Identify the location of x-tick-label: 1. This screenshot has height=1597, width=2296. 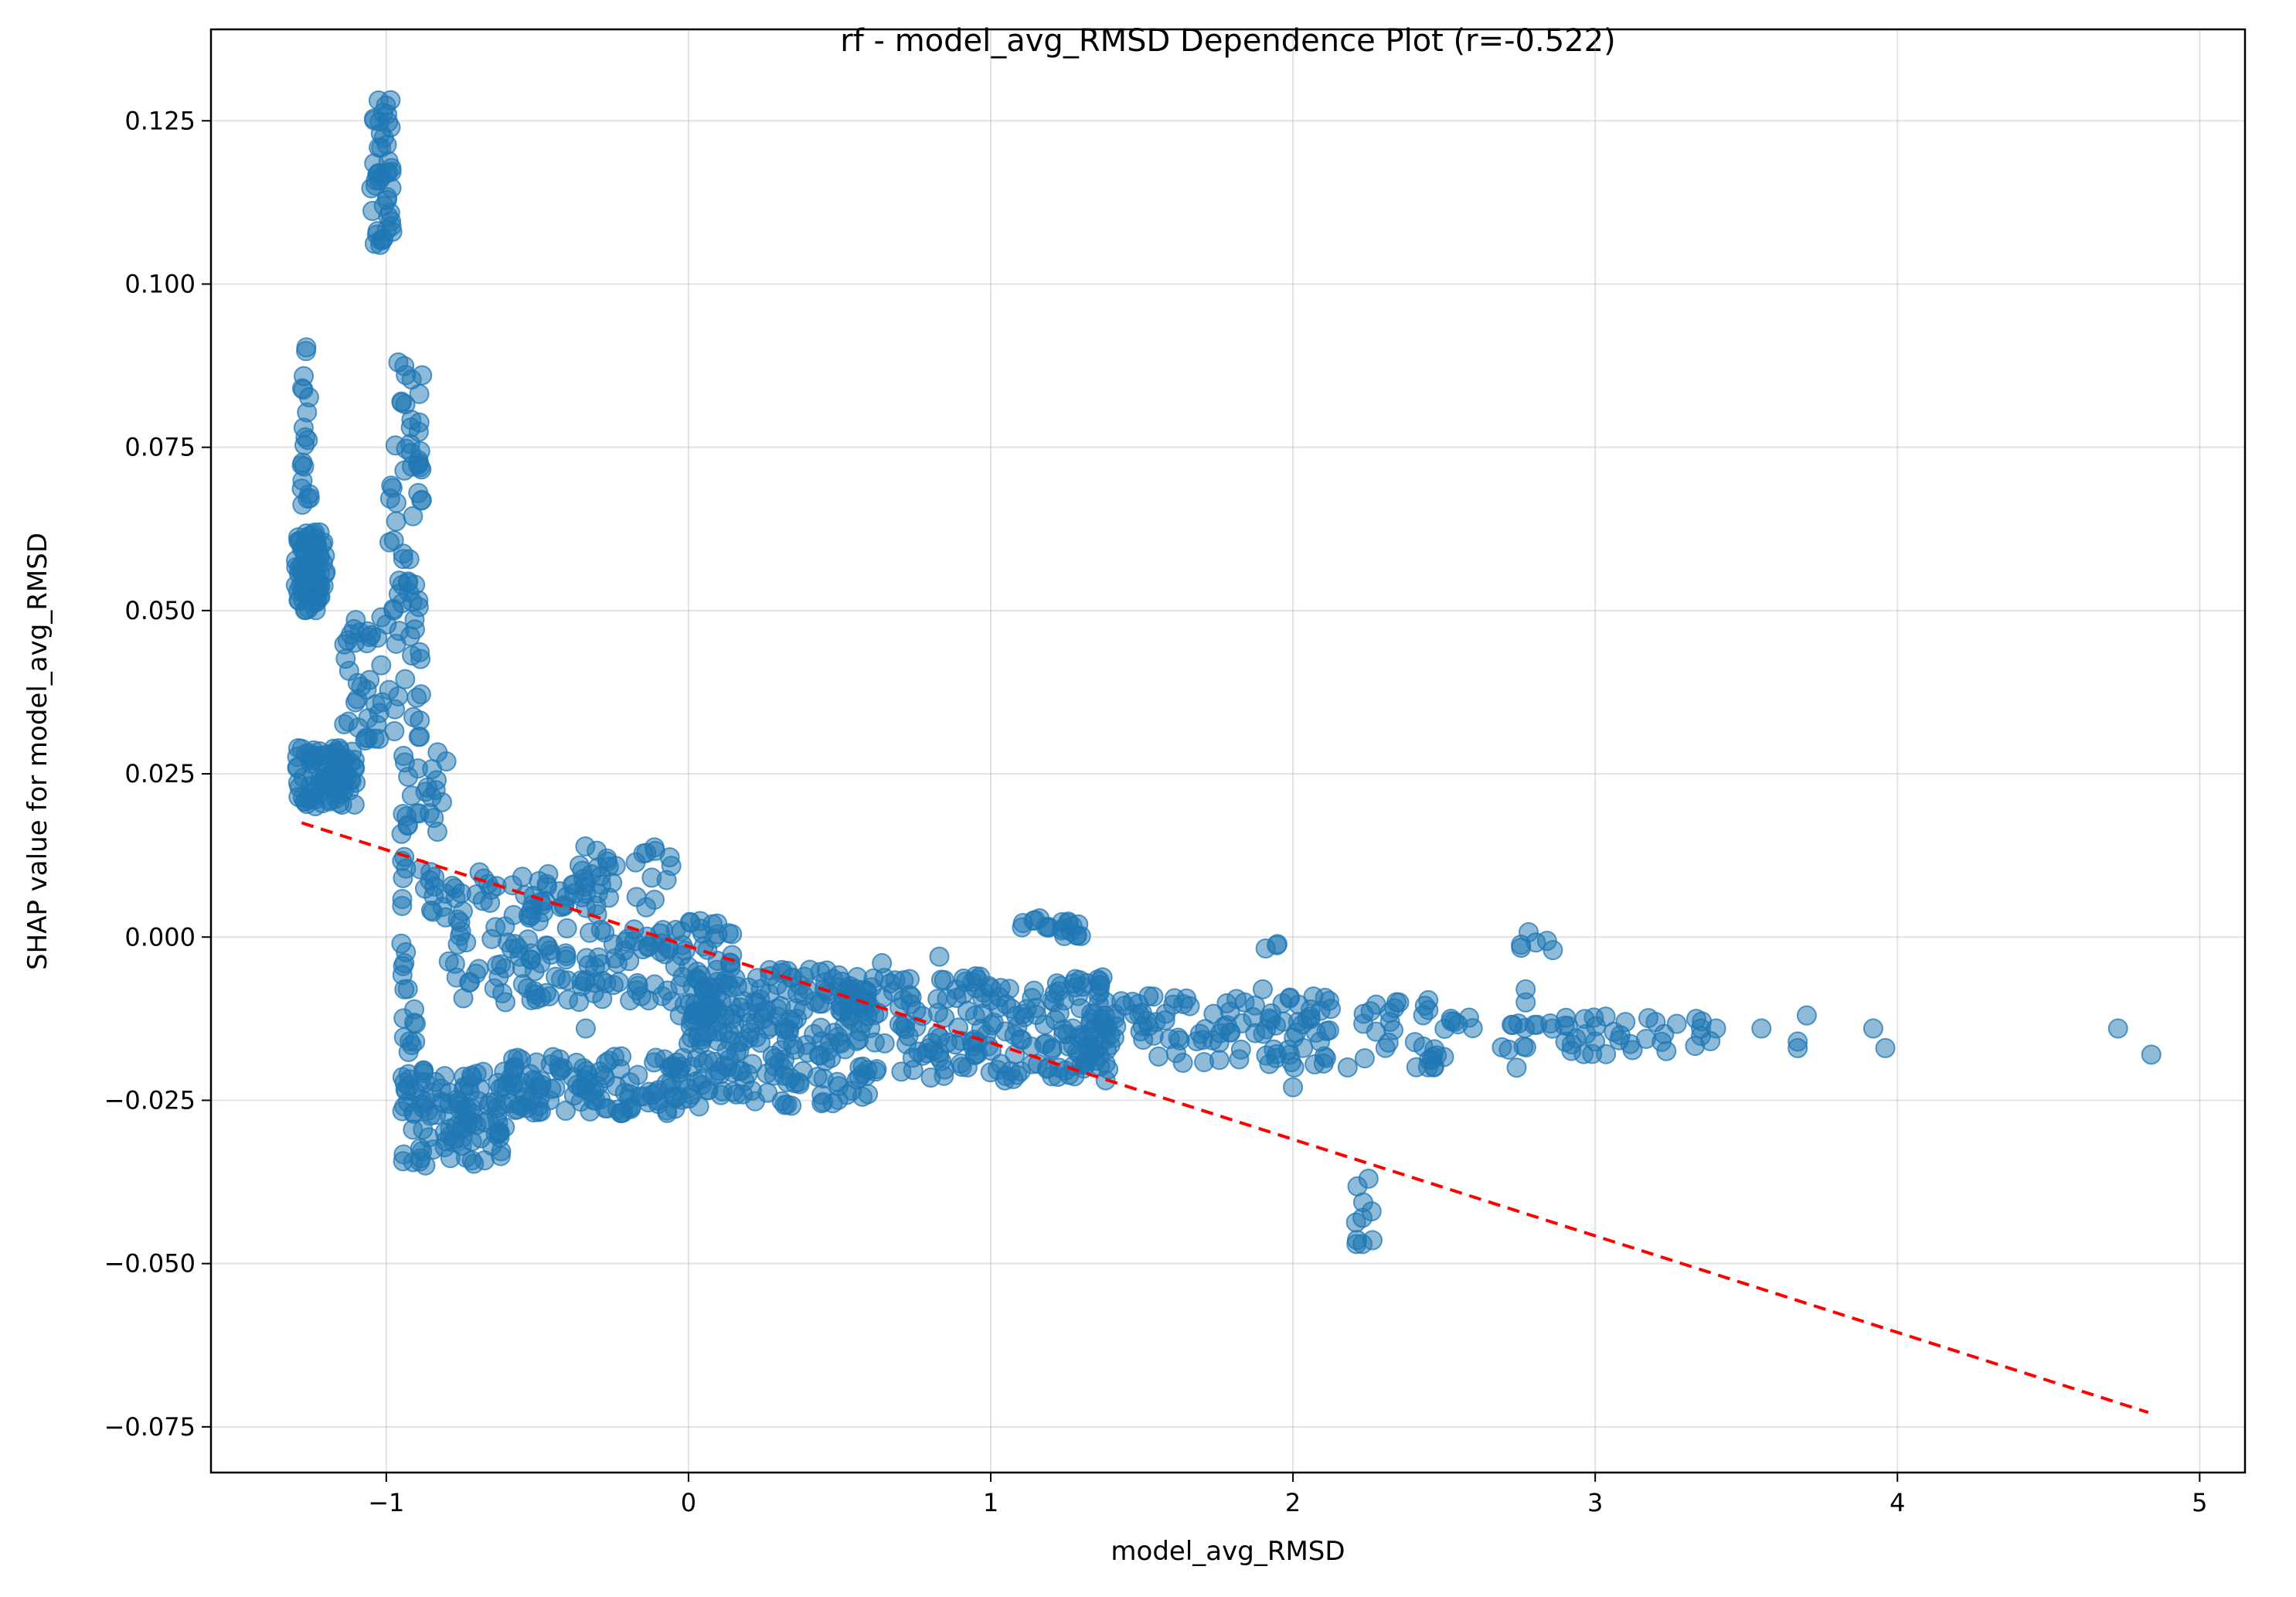
(991, 1502).